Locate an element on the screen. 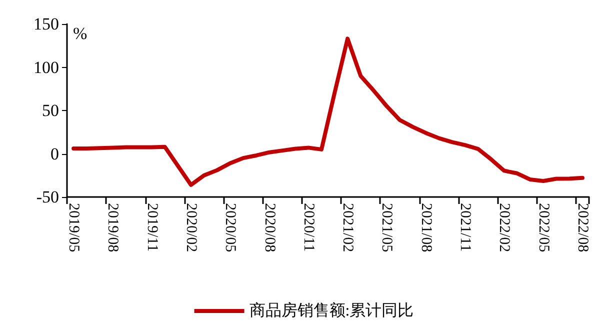 The image size is (608, 334). x-tick-label: 2020/11 is located at coordinates (308, 227).